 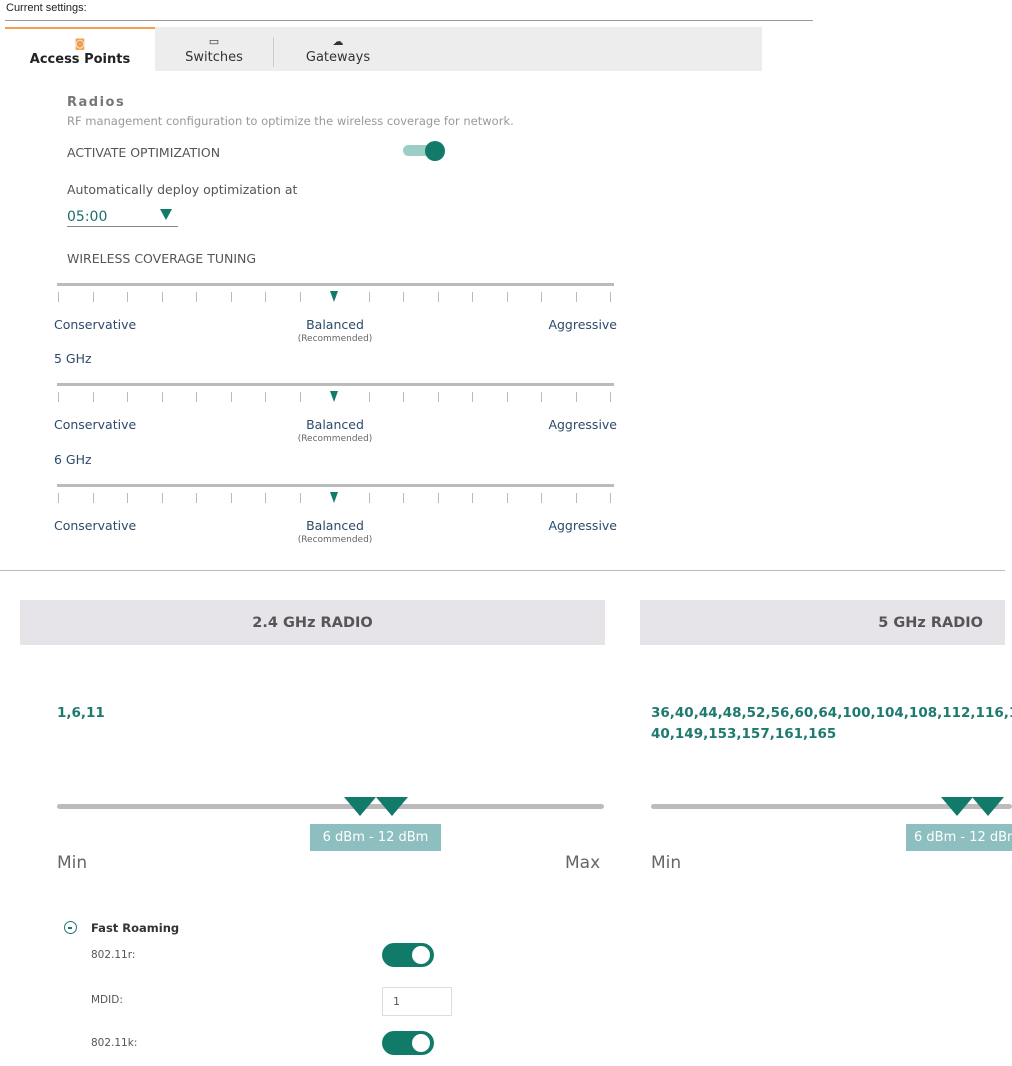 What do you see at coordinates (375, 837) in the screenshot?
I see `radio-24-range-value: 6 dBm - 12 dBm` at bounding box center [375, 837].